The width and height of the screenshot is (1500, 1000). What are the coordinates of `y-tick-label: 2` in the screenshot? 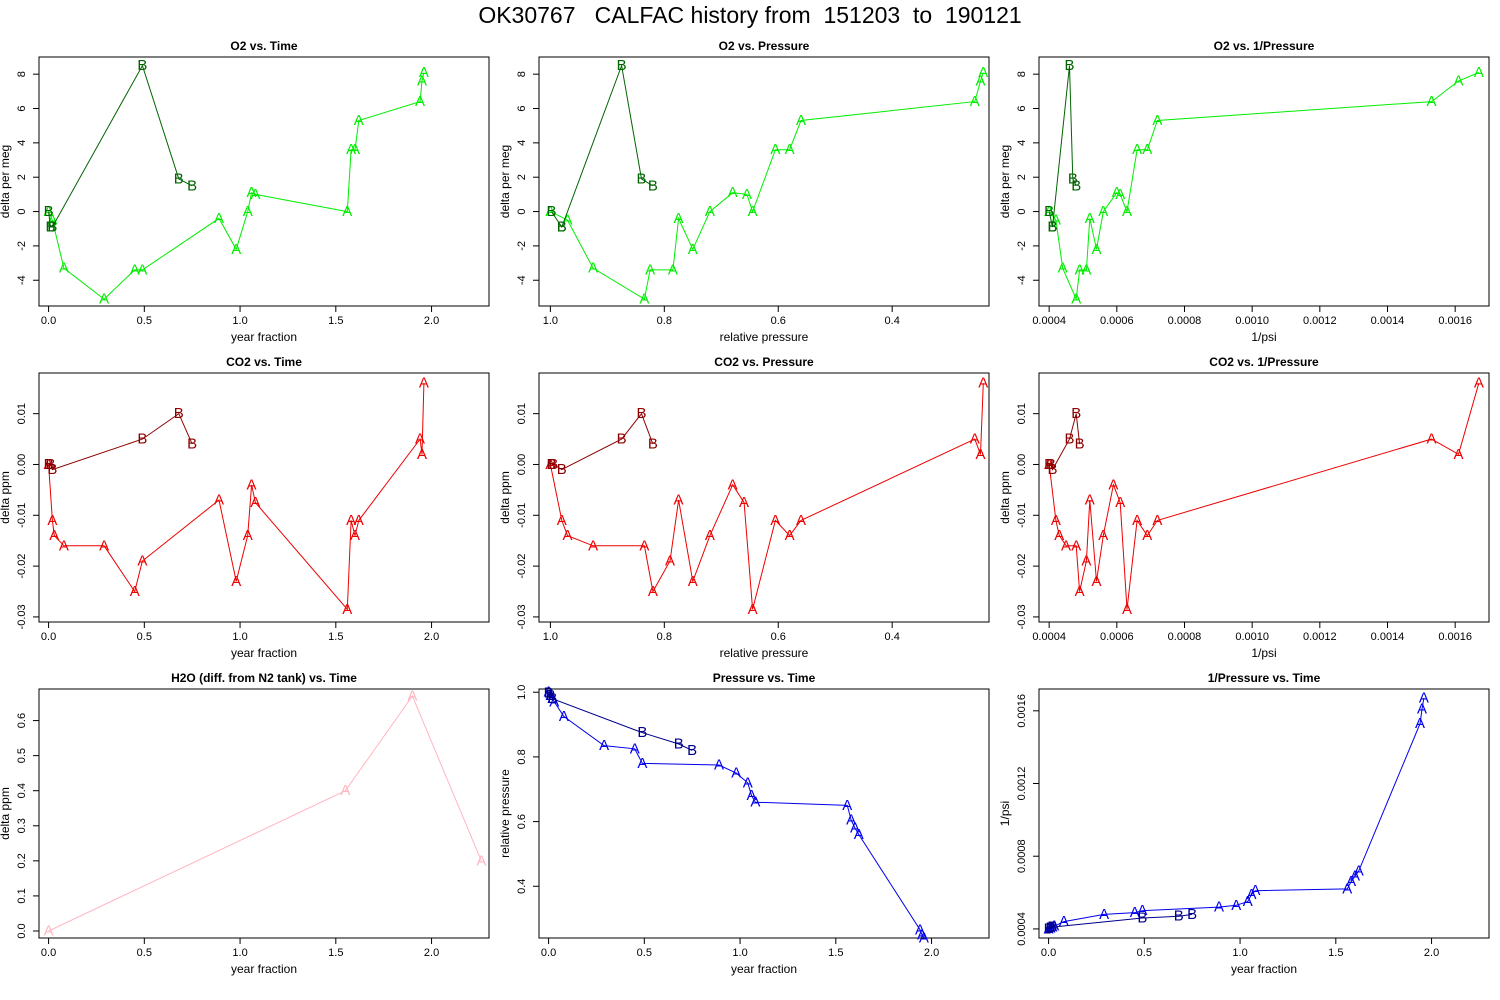 It's located at (22, 177).